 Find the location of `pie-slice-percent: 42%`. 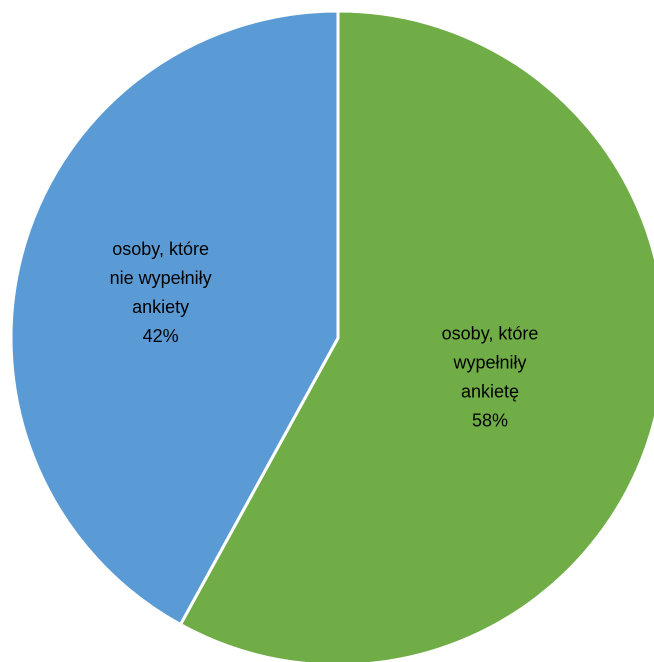

pie-slice-percent: 42% is located at coordinates (161, 336).